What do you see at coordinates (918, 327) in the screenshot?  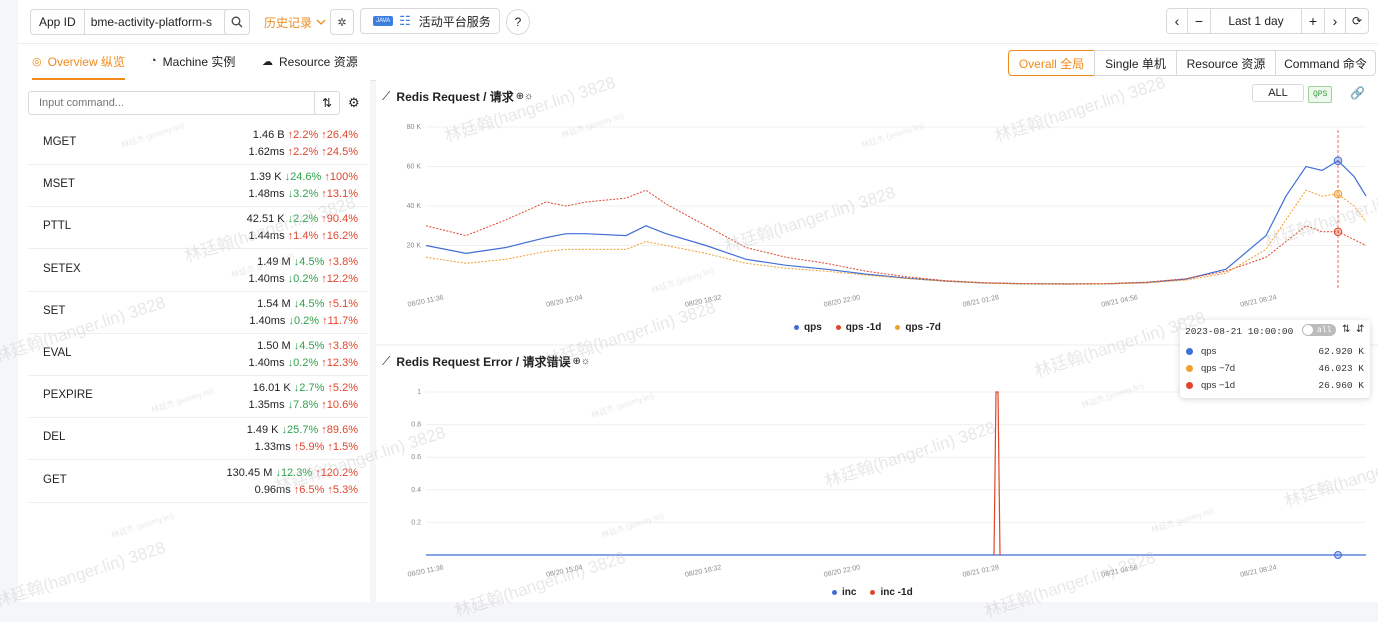 I see `legend-item-qps-7d: qps -7d` at bounding box center [918, 327].